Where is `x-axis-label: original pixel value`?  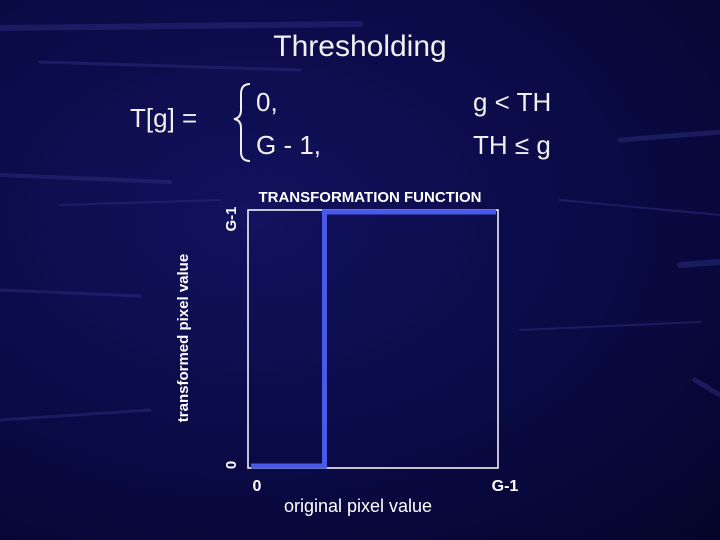
x-axis-label: original pixel value is located at coordinates (358, 506).